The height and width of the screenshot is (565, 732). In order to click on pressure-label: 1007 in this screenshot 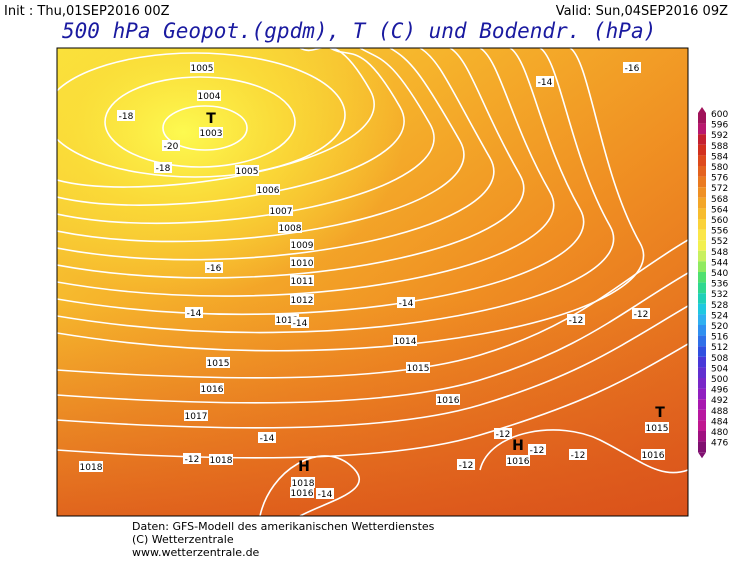, I will do `click(281, 212)`.